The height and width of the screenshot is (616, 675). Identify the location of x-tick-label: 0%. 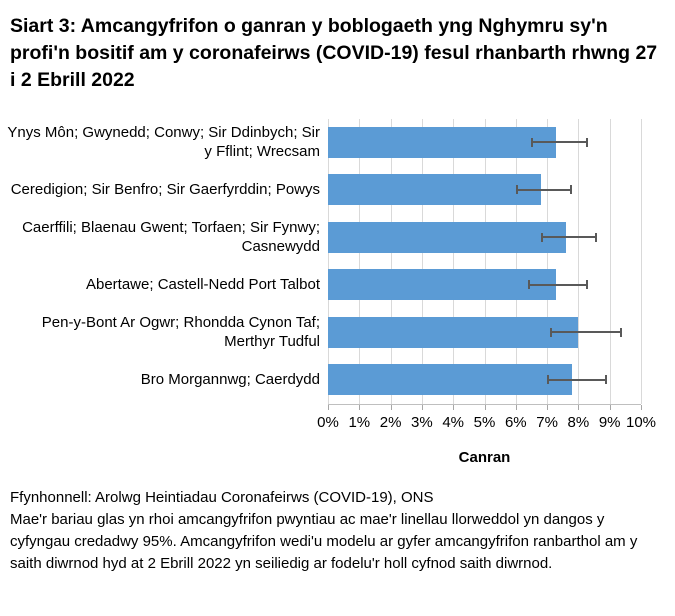
(328, 422).